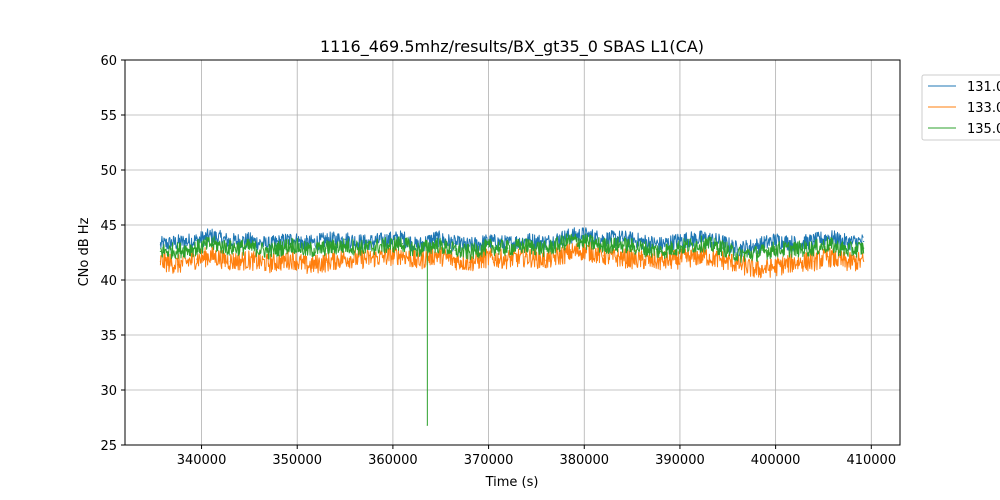 The height and width of the screenshot is (500, 1000). I want to click on series-trace, so click(512, 248).